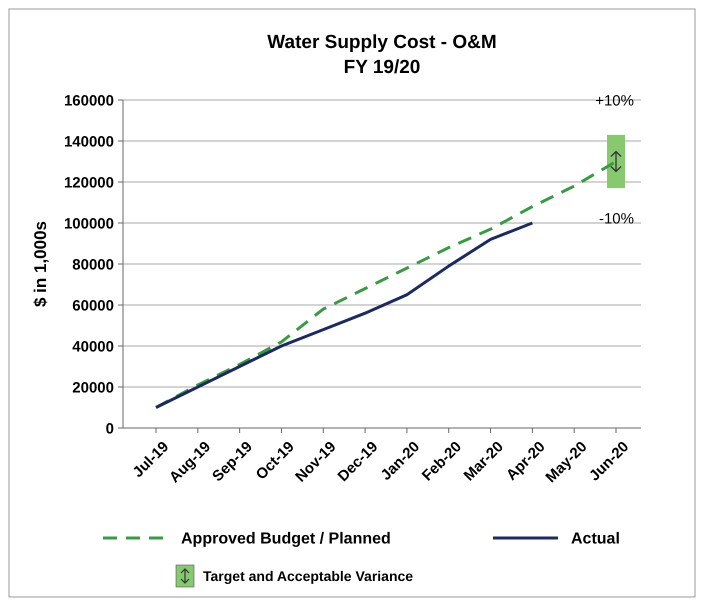  Describe the element at coordinates (89, 101) in the screenshot. I see `y-tick-label: 160000` at that location.